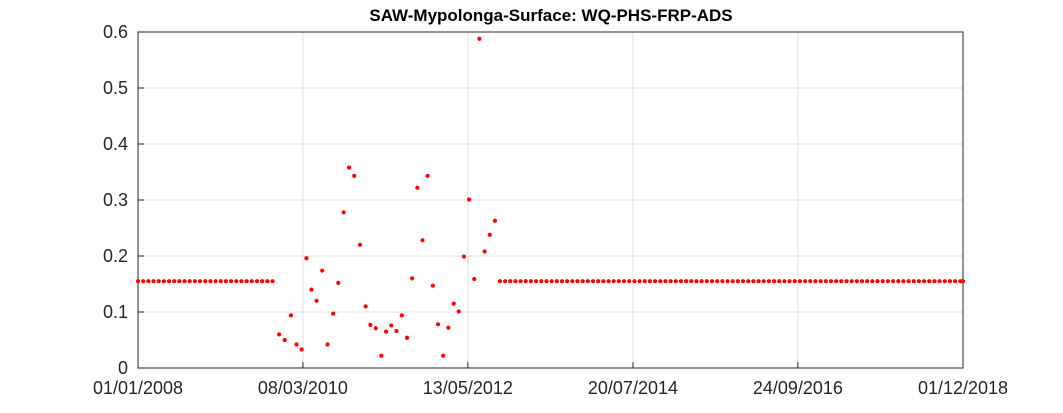 This screenshot has height=413, width=1063. Describe the element at coordinates (303, 388) in the screenshot. I see `x-tick-label: 08/03/2010` at that location.